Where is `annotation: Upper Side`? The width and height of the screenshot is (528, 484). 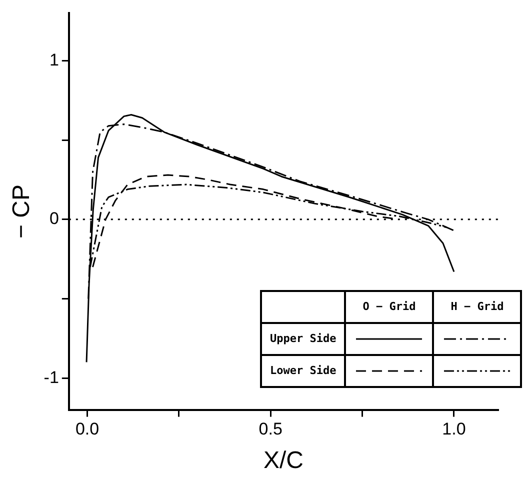 annotation: Upper Side is located at coordinates (303, 338).